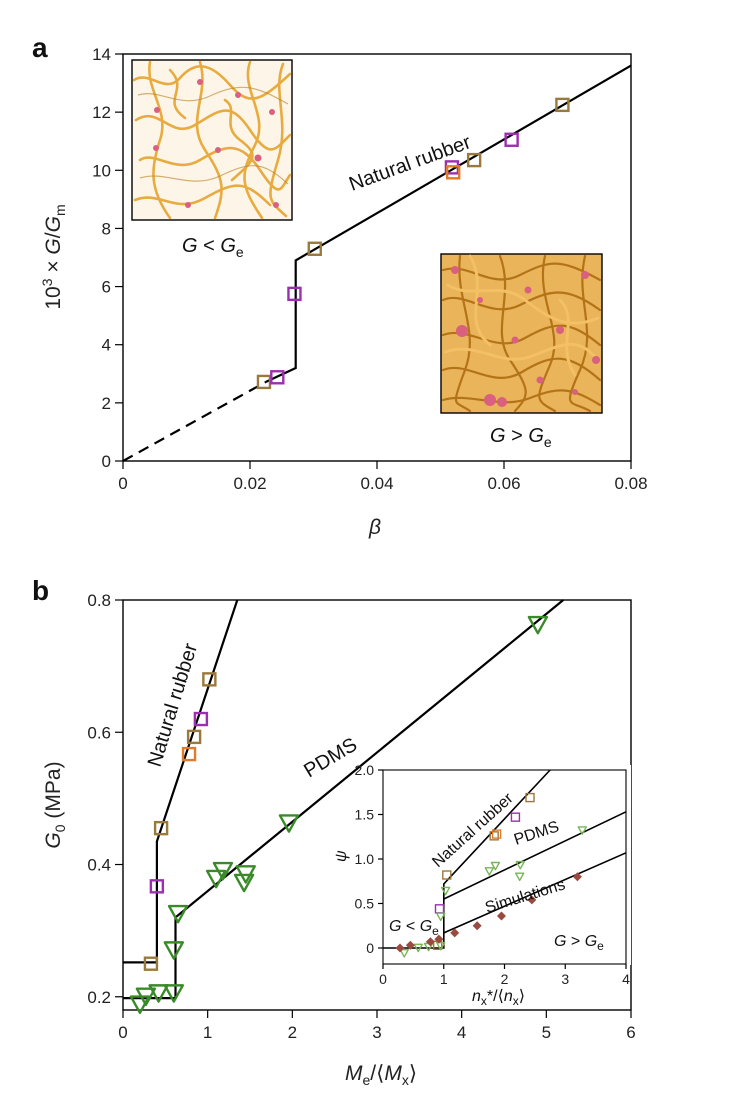  I want to click on panel-b-xlabel: Me/⟨Mx⟩, so click(381, 1075).